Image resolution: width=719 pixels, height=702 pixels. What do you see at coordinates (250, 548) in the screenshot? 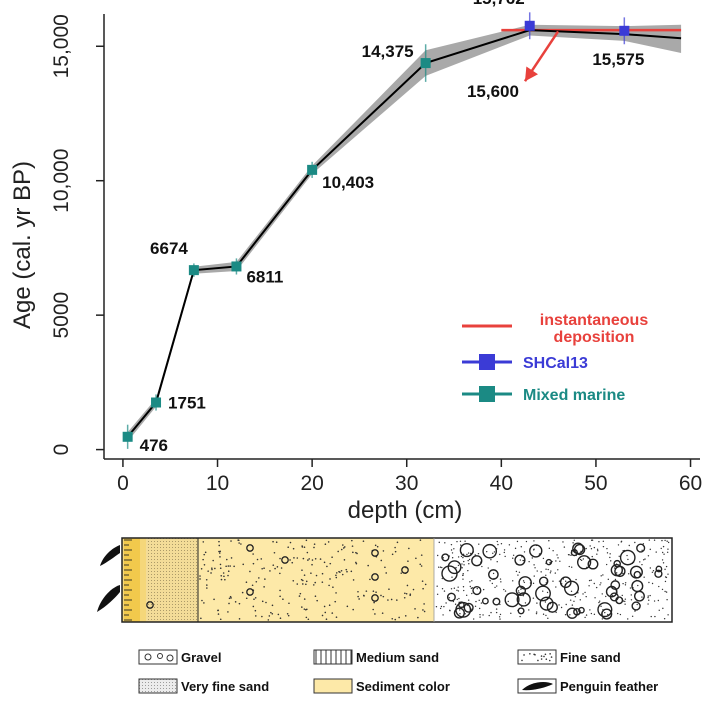
I see `clast` at bounding box center [250, 548].